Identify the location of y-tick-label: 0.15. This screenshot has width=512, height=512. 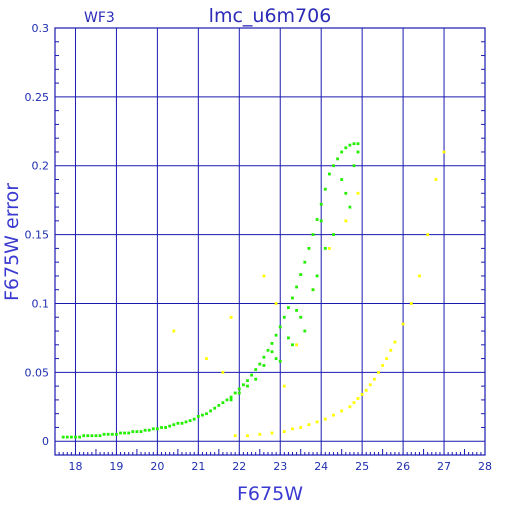
(37, 235).